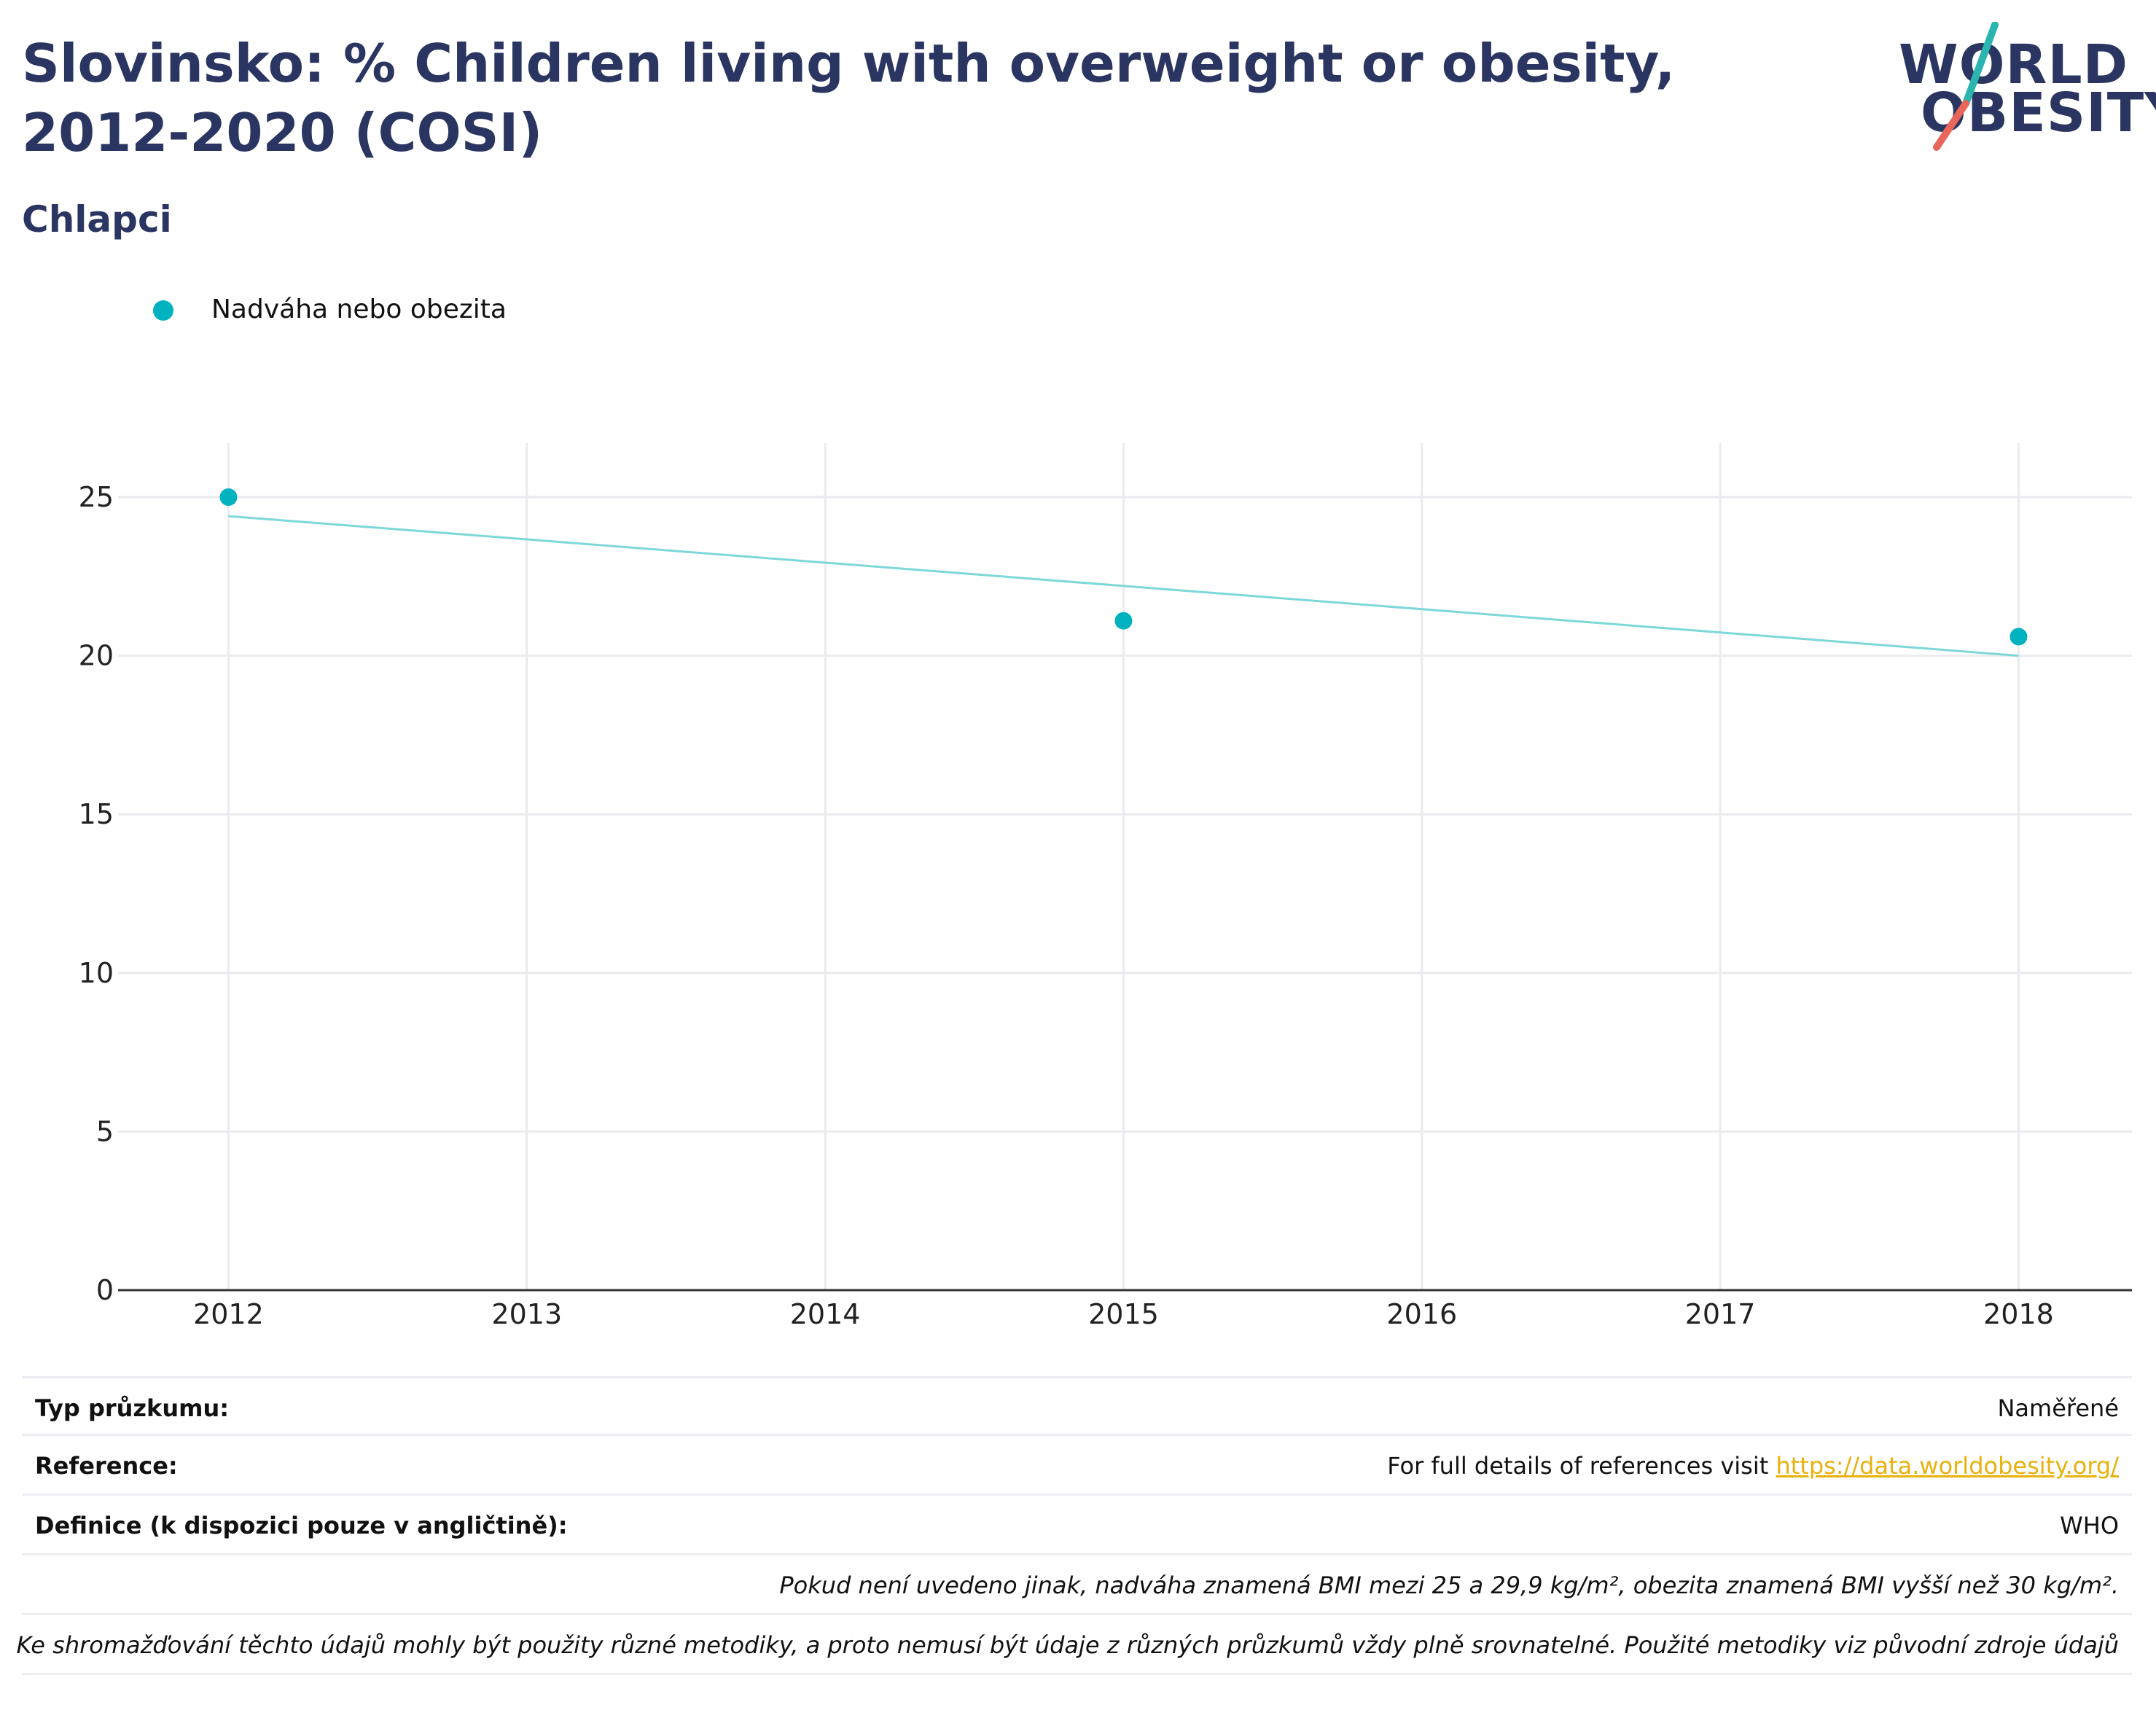 This screenshot has height=1718, width=2156. What do you see at coordinates (1966, 86) in the screenshot?
I see `logo-slash-icon` at bounding box center [1966, 86].